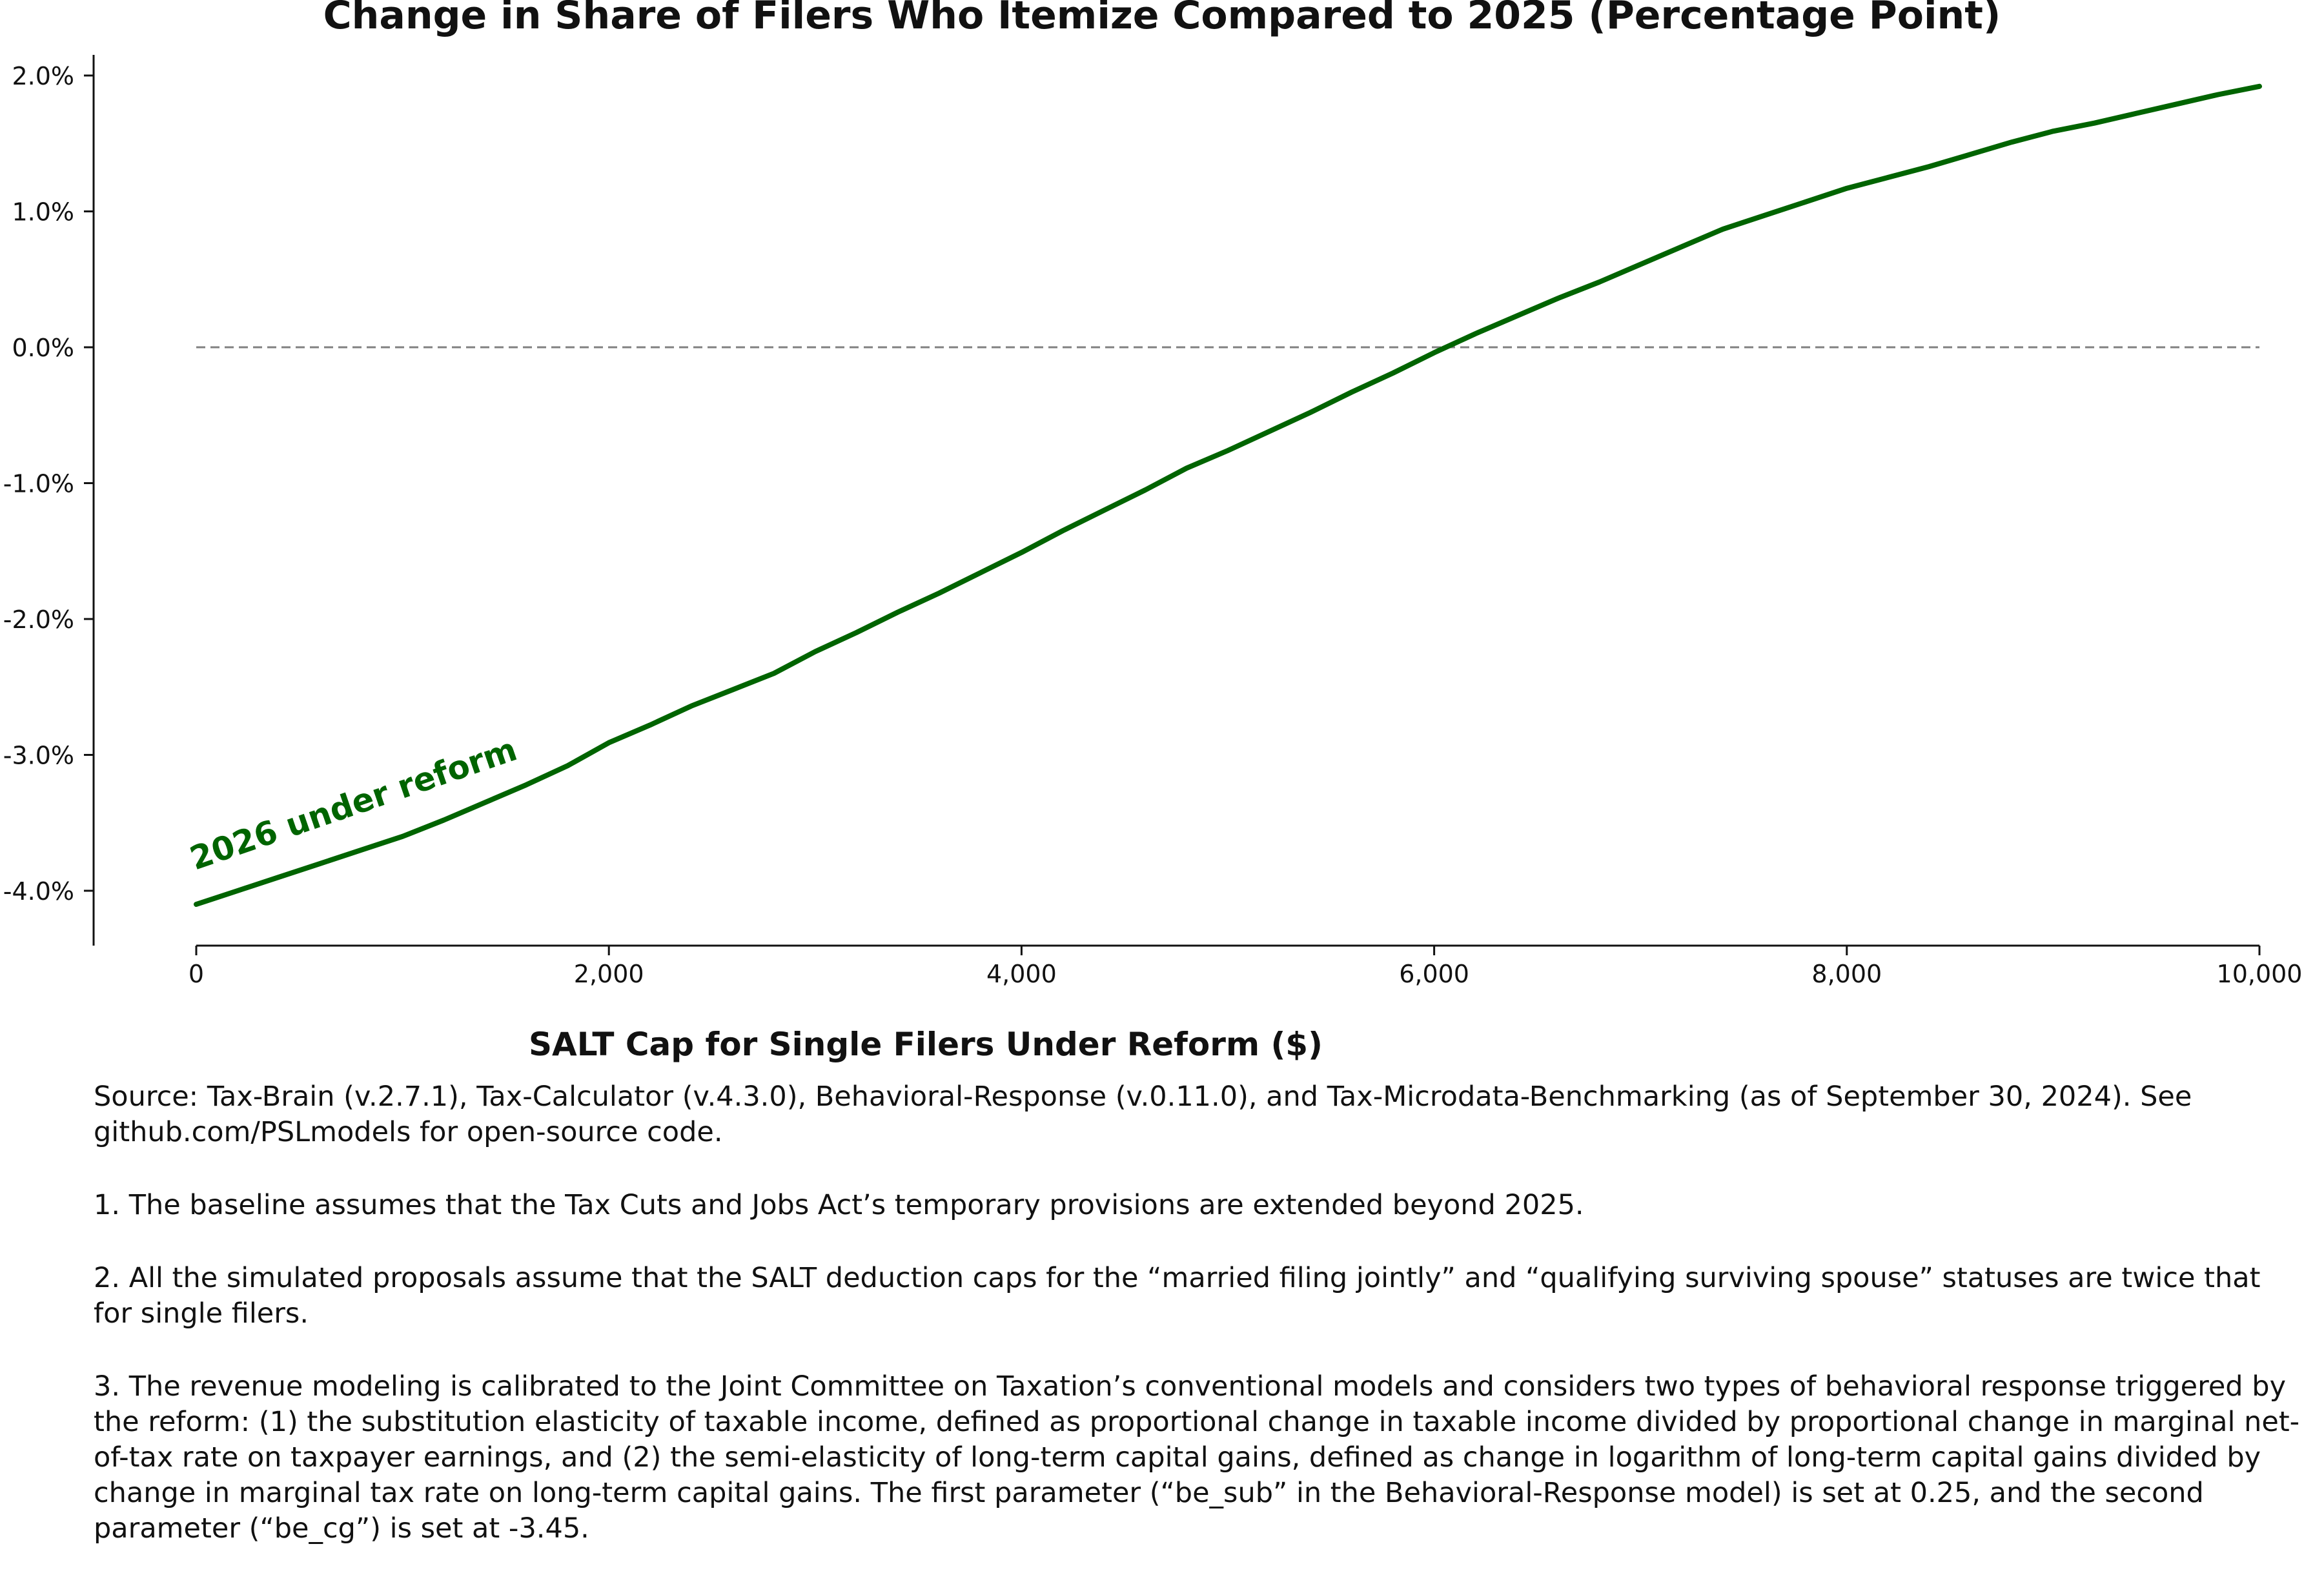 Image resolution: width=2324 pixels, height=1584 pixels. I want to click on x-axis-ticks: 0 2,000 4,000 6,000 8,000 10,000, so click(1246, 967).